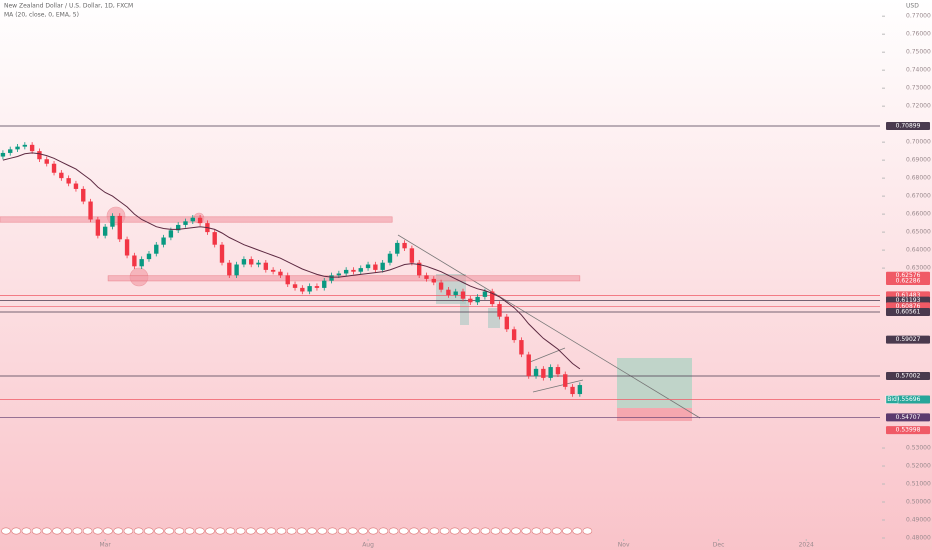 The width and height of the screenshot is (932, 550). What do you see at coordinates (918, 214) in the screenshot?
I see `y-tick-label: 0.66000` at bounding box center [918, 214].